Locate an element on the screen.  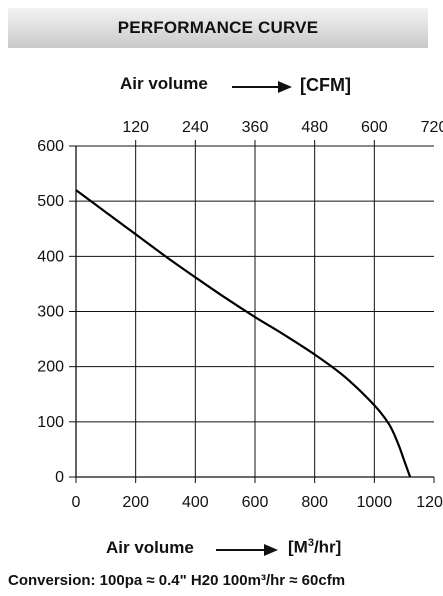
x-tick-label-1: 200 is located at coordinates (135, 502).